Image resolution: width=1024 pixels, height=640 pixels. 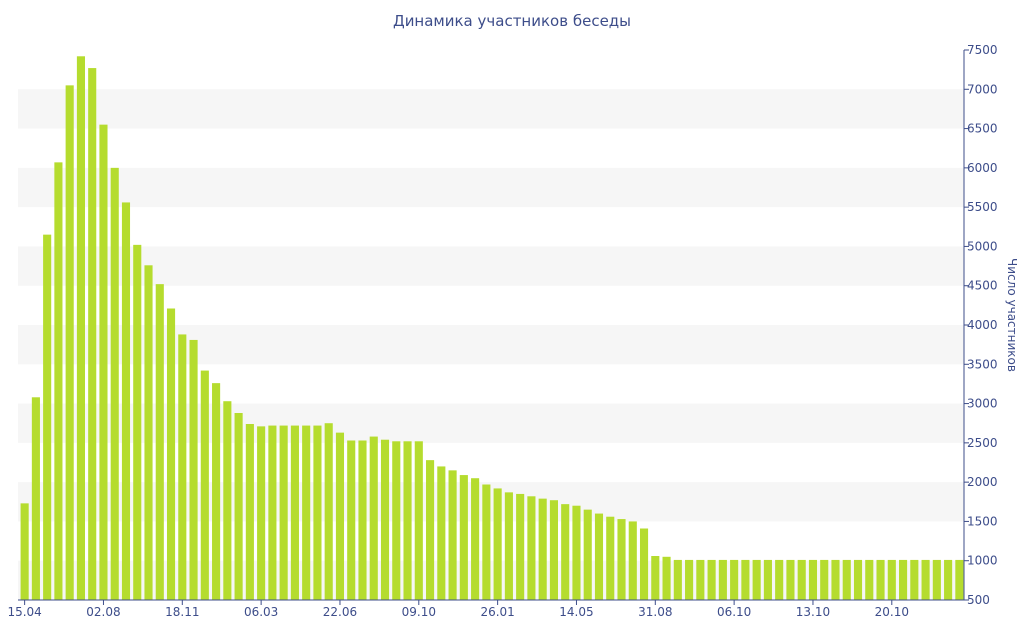 I want to click on y-tick-label: 5500, so click(x=982, y=207).